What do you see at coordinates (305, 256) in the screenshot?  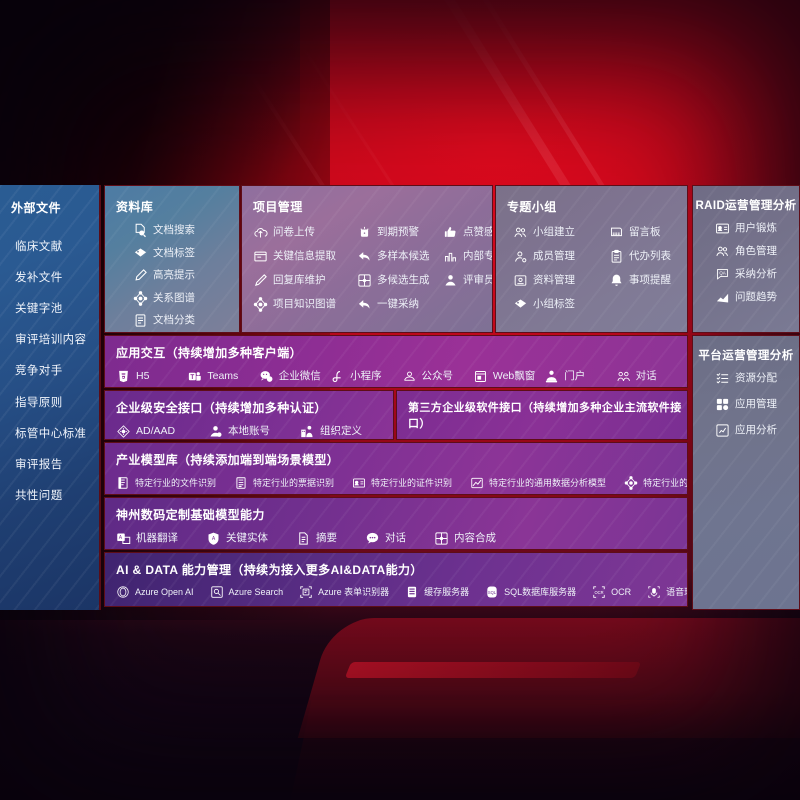 I see `project-item-key-info-extract: 关键信息提取` at bounding box center [305, 256].